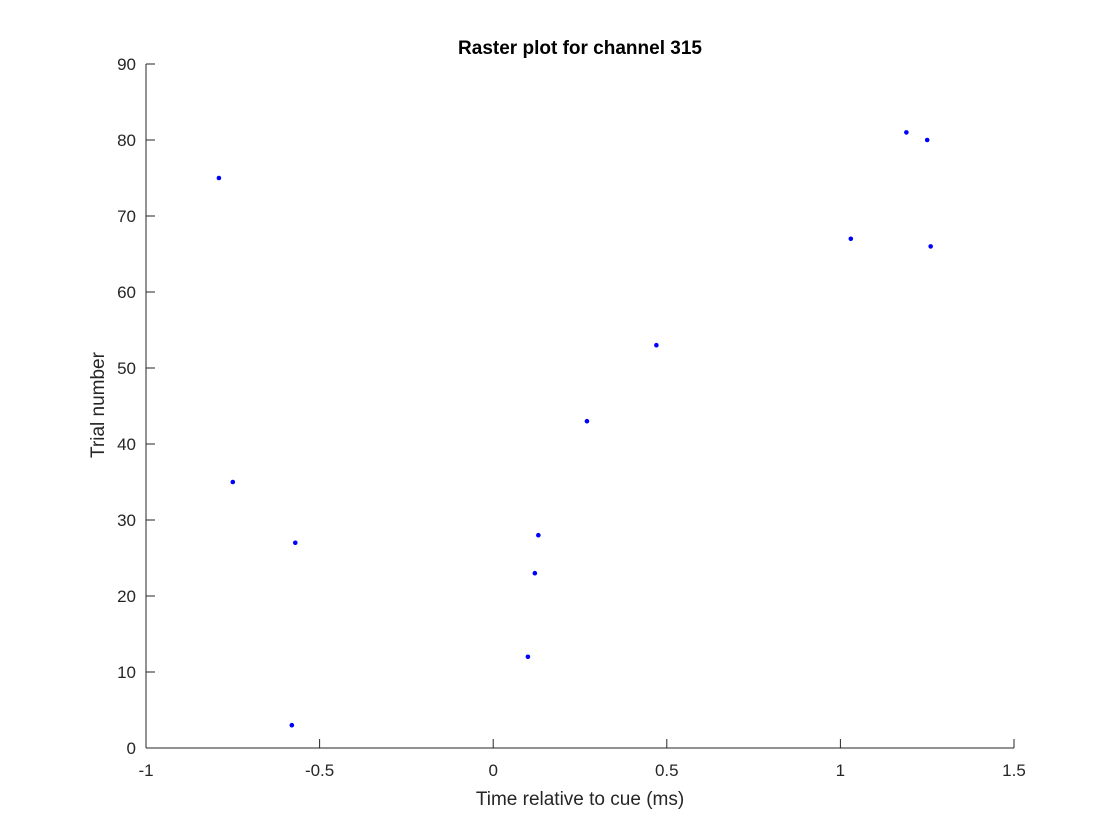 The image size is (1120, 840). Describe the element at coordinates (131, 748) in the screenshot. I see `y-tick-label: 0` at that location.